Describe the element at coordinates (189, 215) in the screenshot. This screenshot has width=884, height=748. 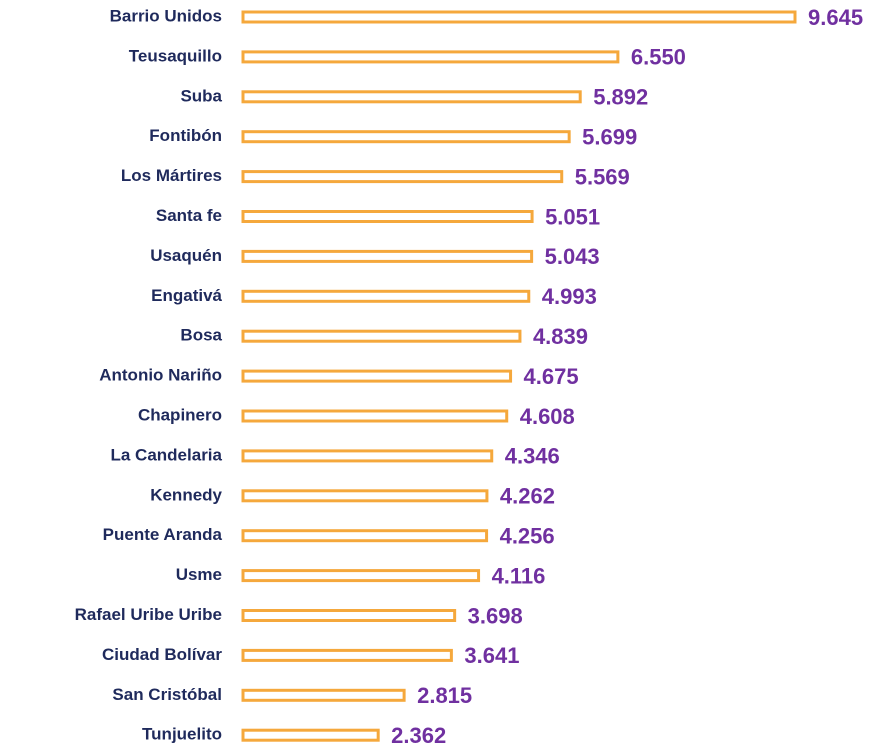
I see `category-label: Santa fe` at that location.